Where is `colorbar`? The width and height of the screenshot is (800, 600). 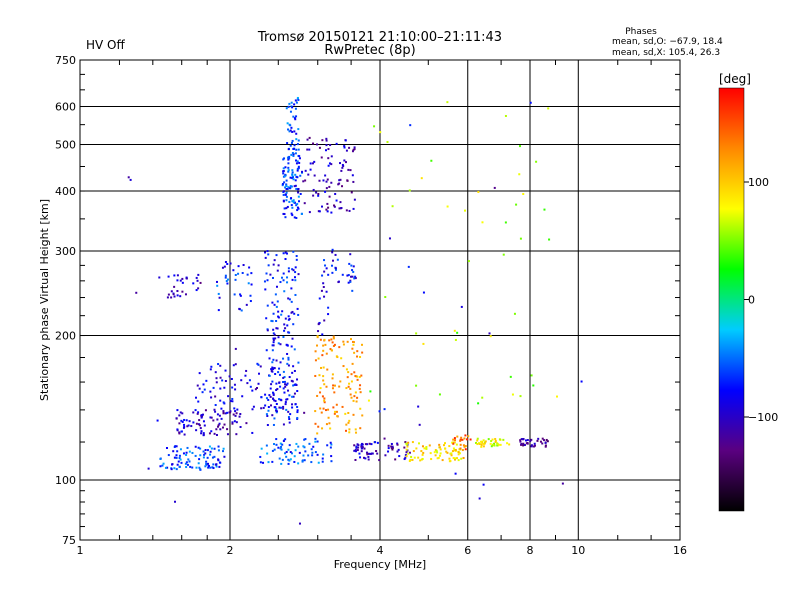
colorbar is located at coordinates (731, 299).